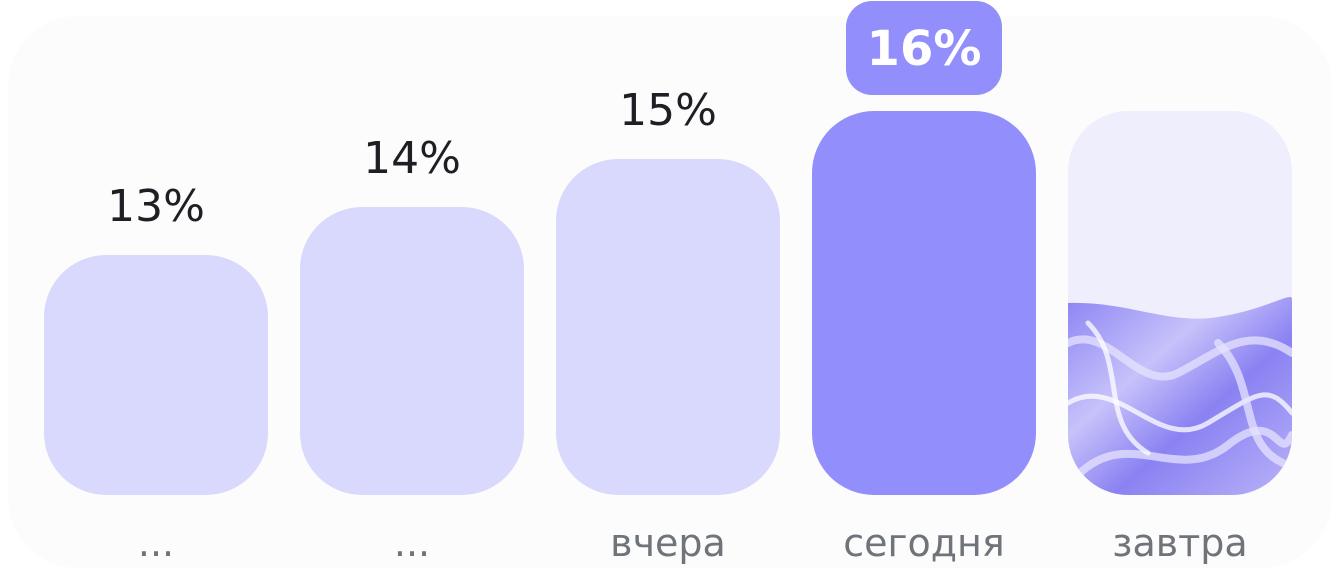  What do you see at coordinates (668, 543) in the screenshot?
I see `category-label-2: вчера` at bounding box center [668, 543].